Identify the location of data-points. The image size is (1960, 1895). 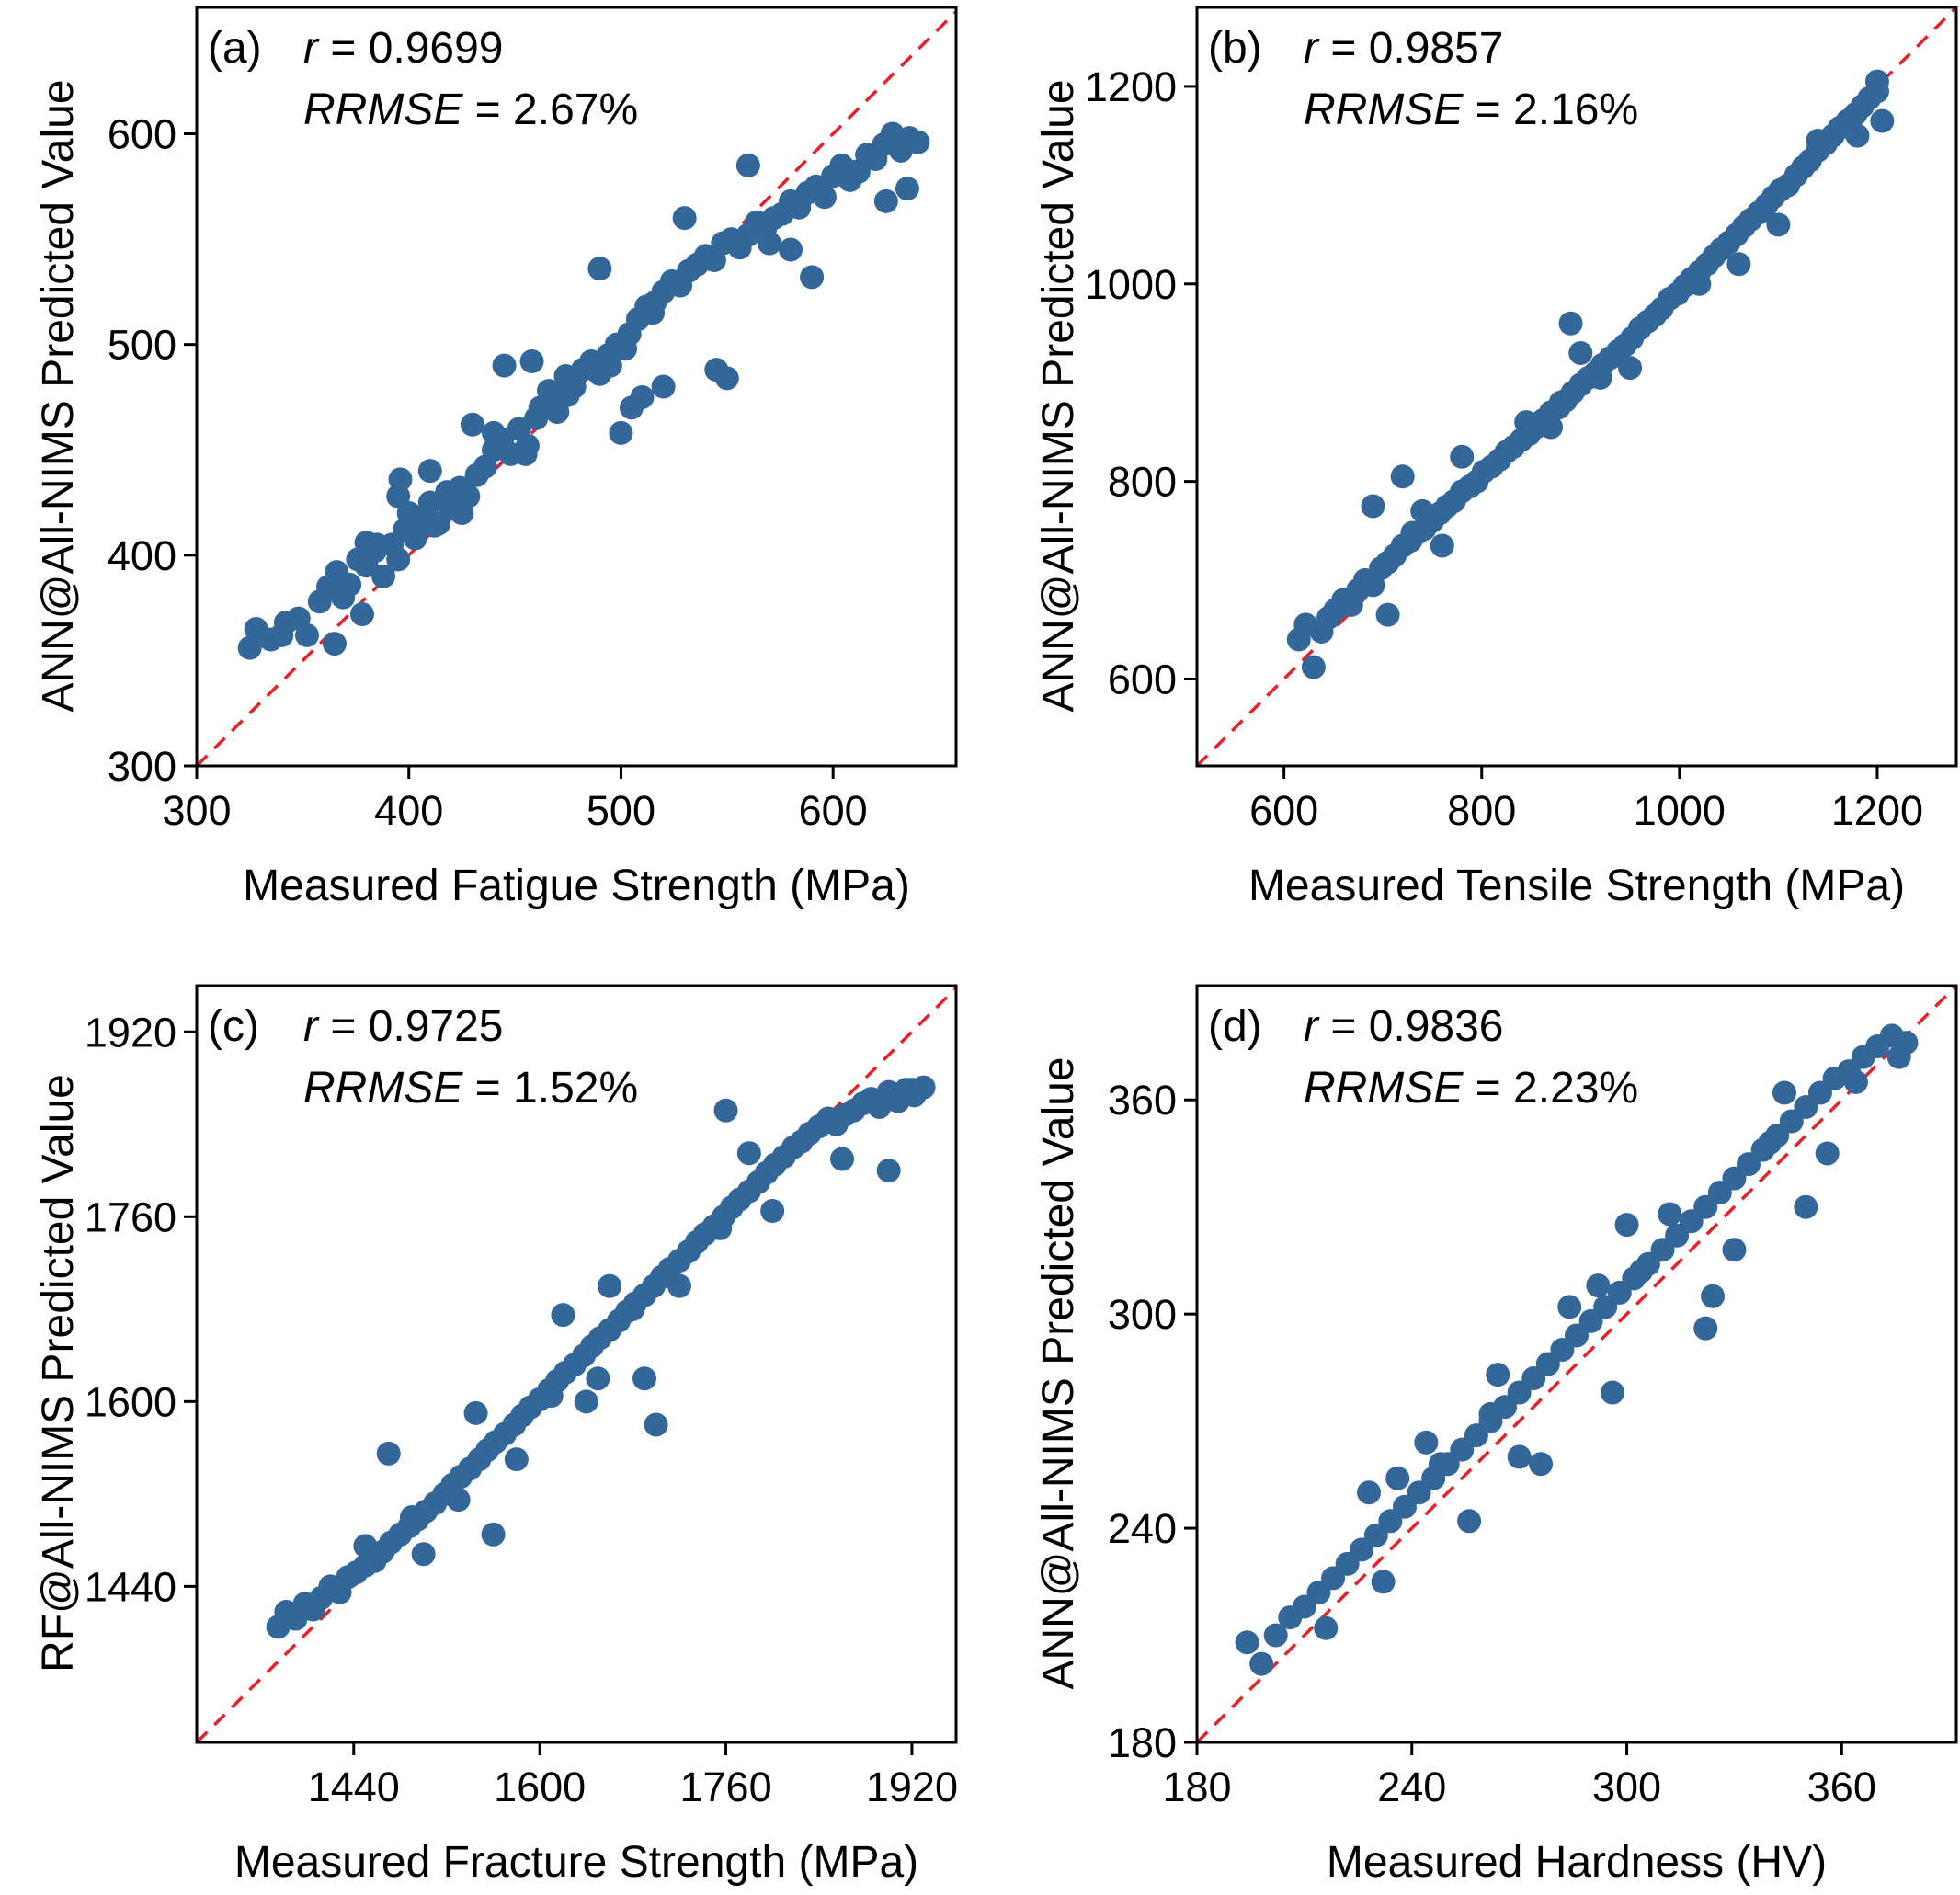
(1590, 374).